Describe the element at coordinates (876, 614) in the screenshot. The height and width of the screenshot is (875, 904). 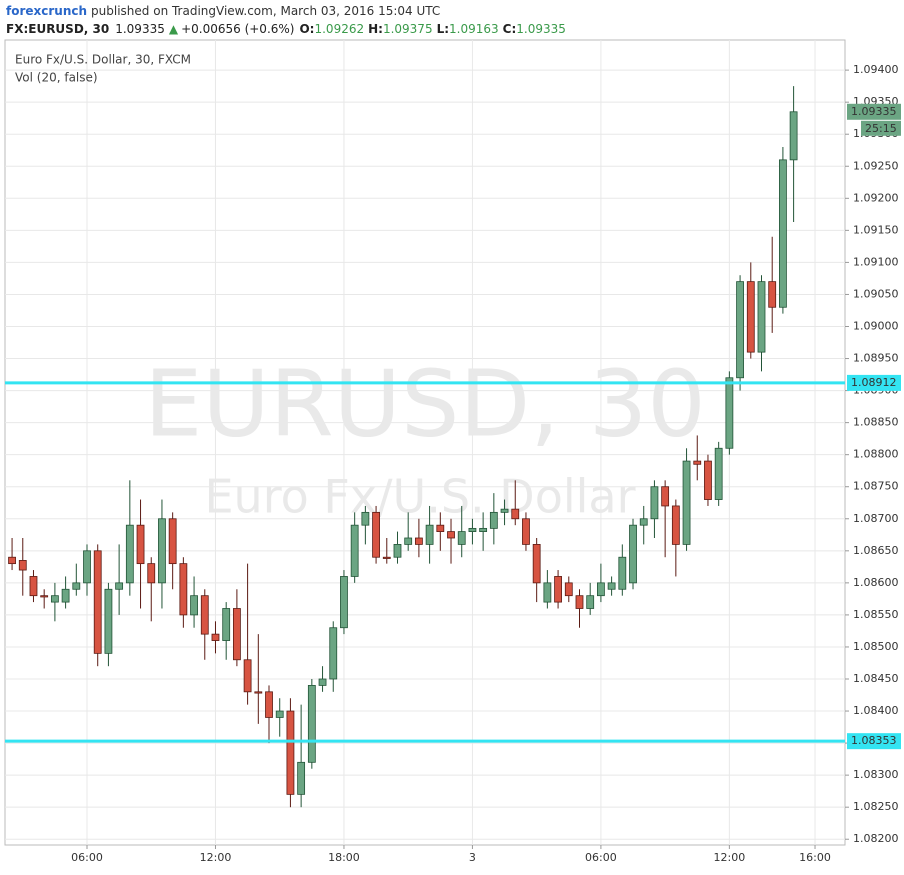
I see `y-tick-label: 1.08550` at that location.